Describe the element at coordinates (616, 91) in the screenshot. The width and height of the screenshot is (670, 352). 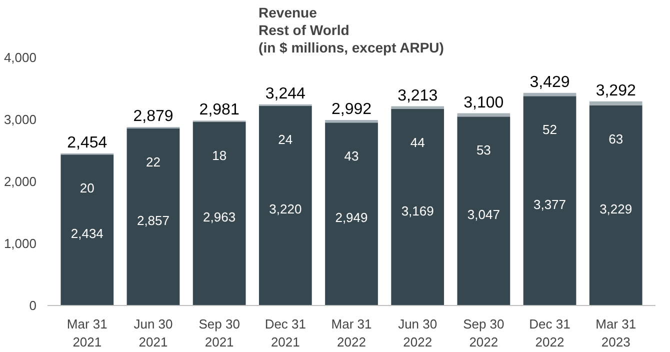
I see `total-label: 3,292` at that location.